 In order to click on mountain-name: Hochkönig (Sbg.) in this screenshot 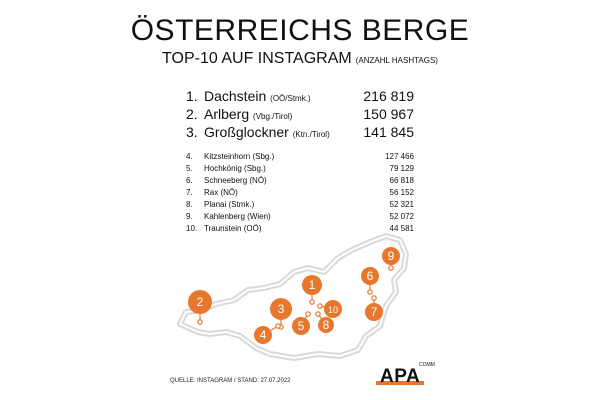, I will do `click(235, 168)`.